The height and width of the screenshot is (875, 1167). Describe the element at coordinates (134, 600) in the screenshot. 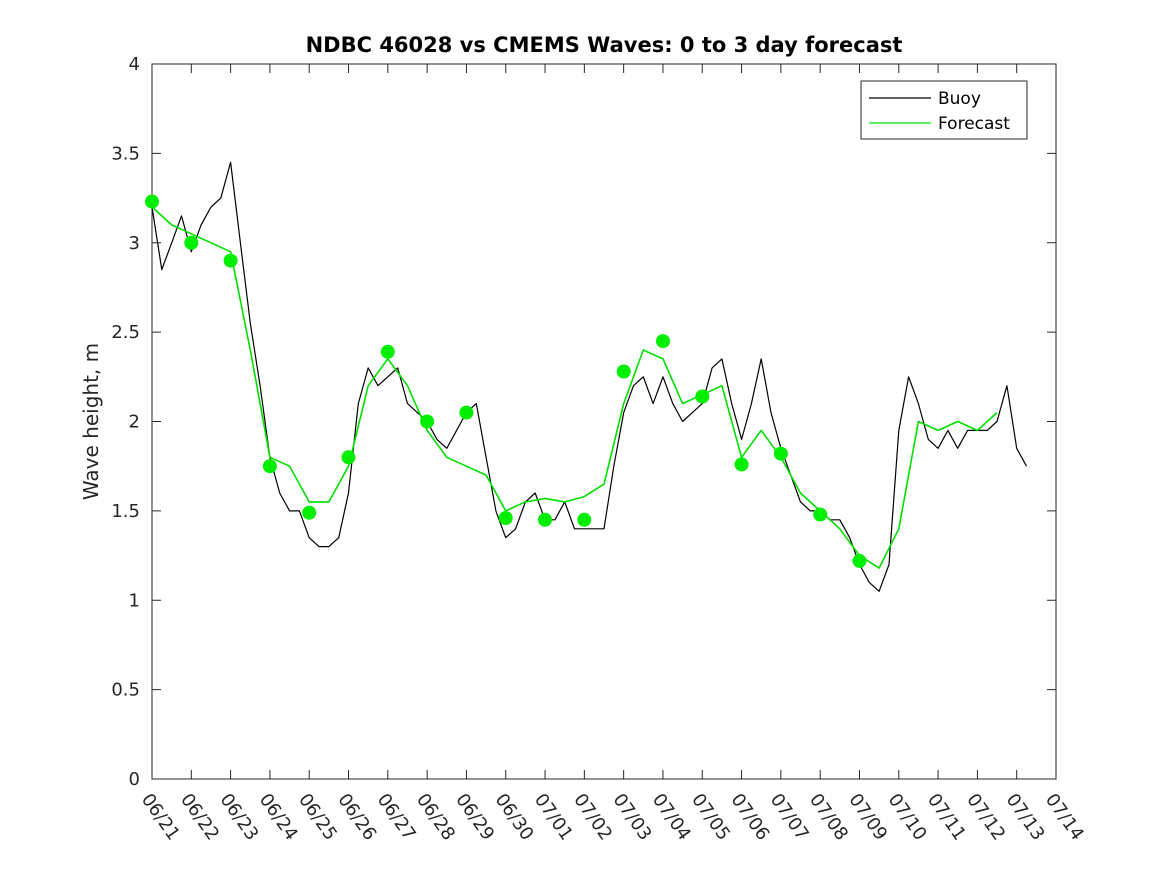

I see `y-tick-label: 1` at that location.